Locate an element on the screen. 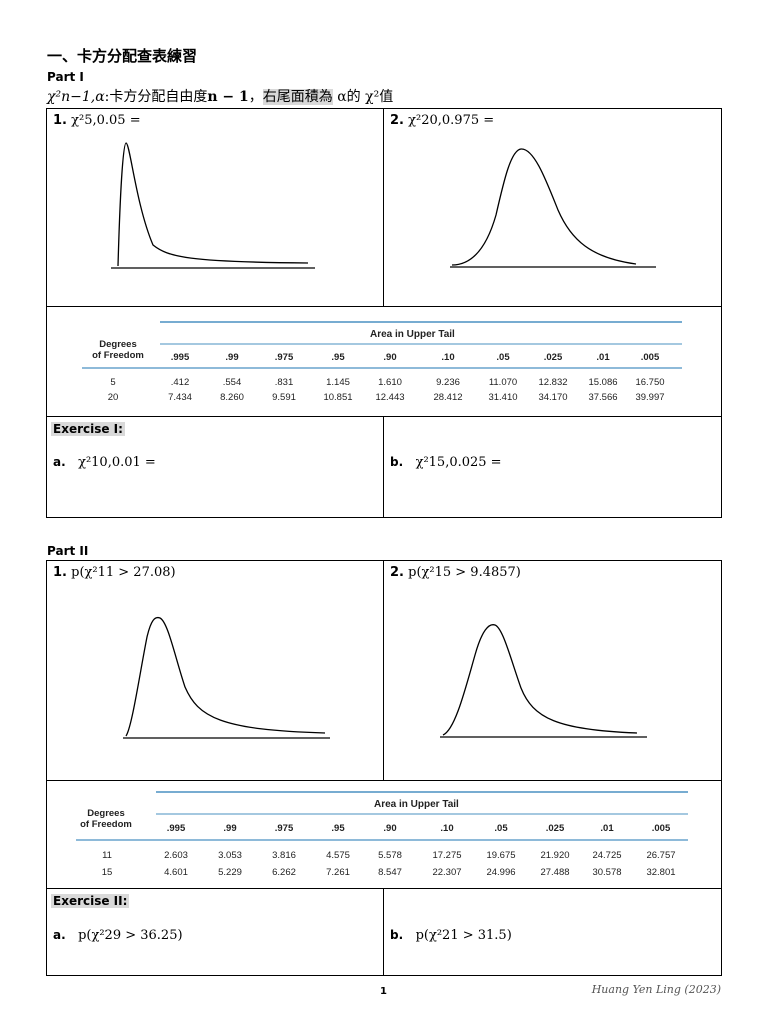 The height and width of the screenshot is (1024, 768). table-cell: 39.997 is located at coordinates (650, 397).